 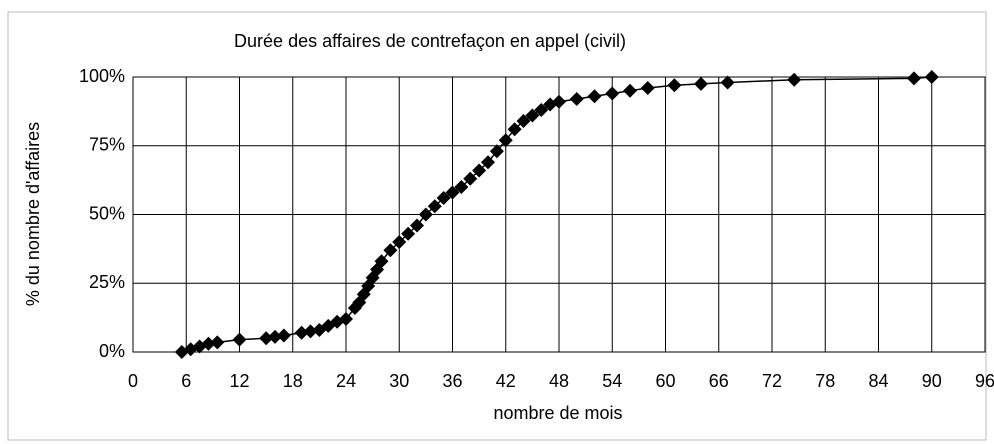 I want to click on y-tick-label: 75%, so click(x=107, y=145).